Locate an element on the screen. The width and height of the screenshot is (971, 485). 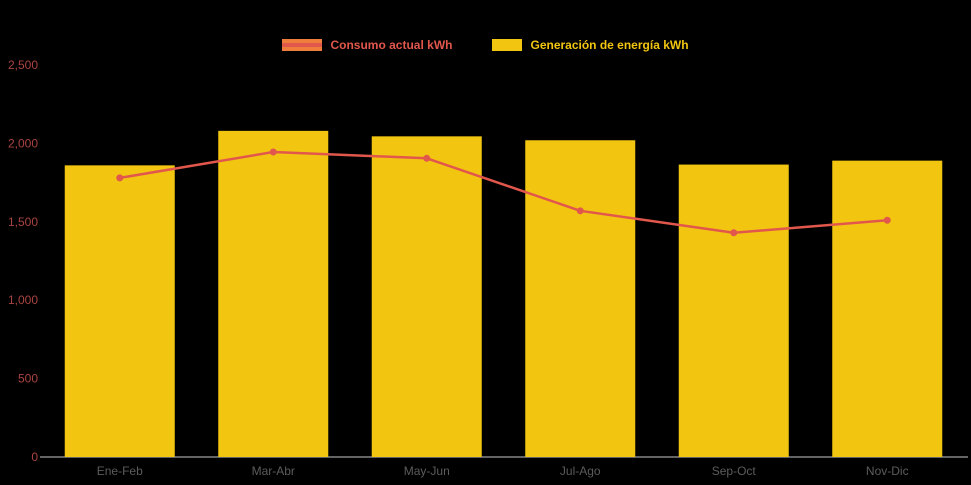
line-point-Jul-Ago is located at coordinates (580, 211).